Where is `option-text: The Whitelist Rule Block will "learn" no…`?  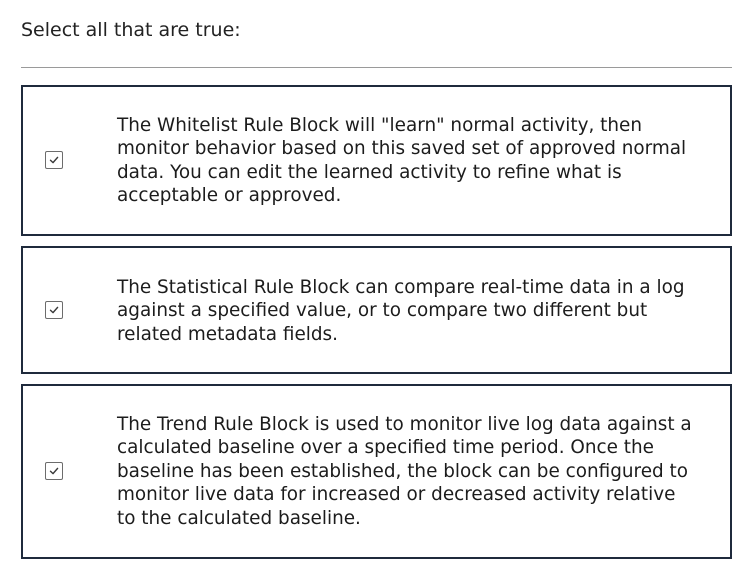 option-text: The Whitelist Rule Block will "learn" no… is located at coordinates (402, 161).